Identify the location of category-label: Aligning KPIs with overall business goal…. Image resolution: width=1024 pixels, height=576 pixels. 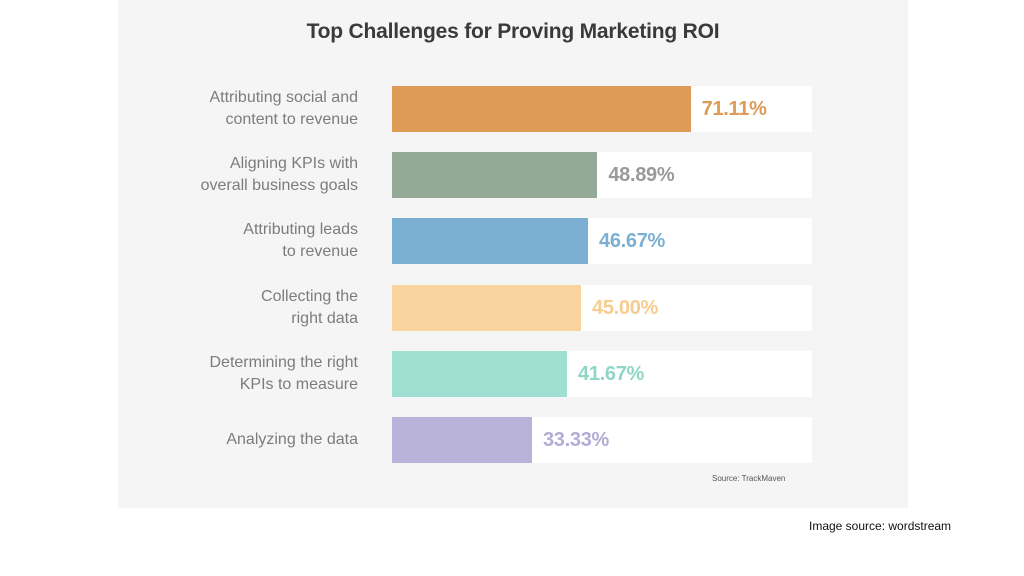
(279, 174).